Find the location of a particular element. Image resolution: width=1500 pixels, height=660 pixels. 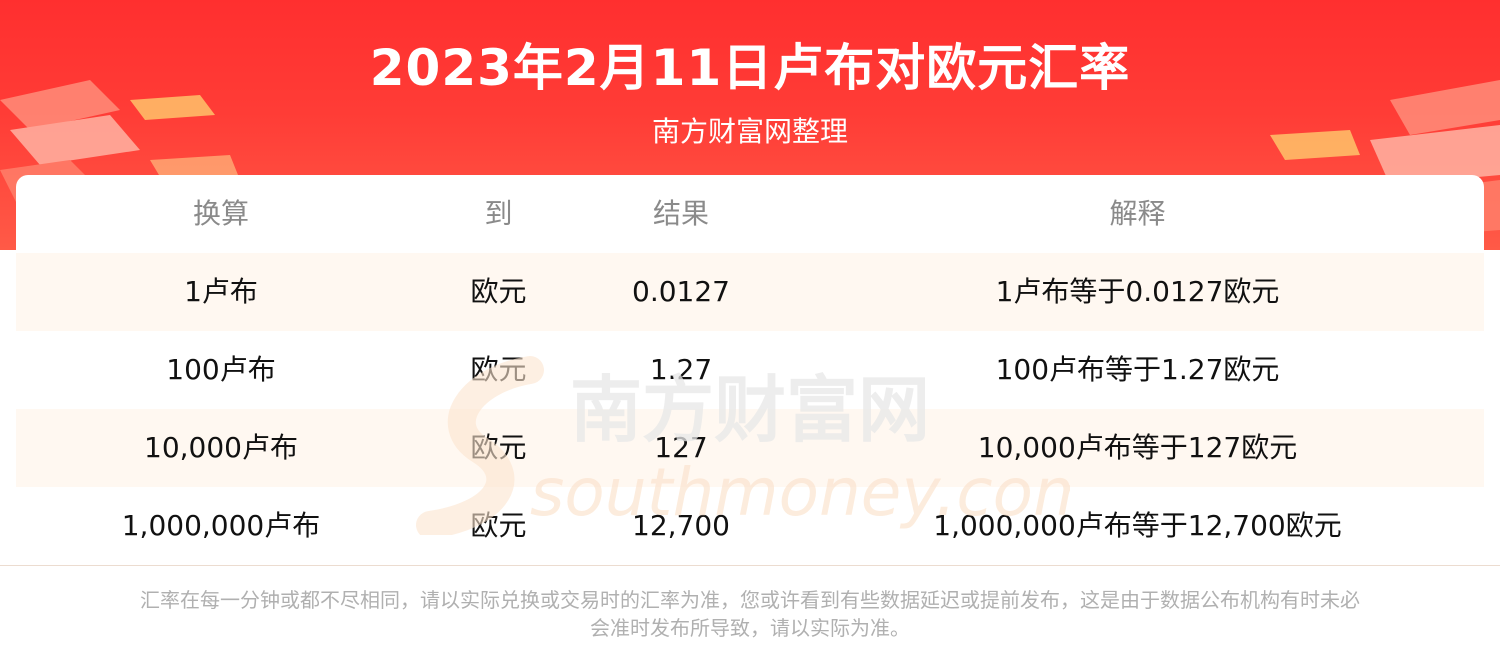

page-title: 2023年2月11日卢布对欧元汇率 is located at coordinates (750, 68).